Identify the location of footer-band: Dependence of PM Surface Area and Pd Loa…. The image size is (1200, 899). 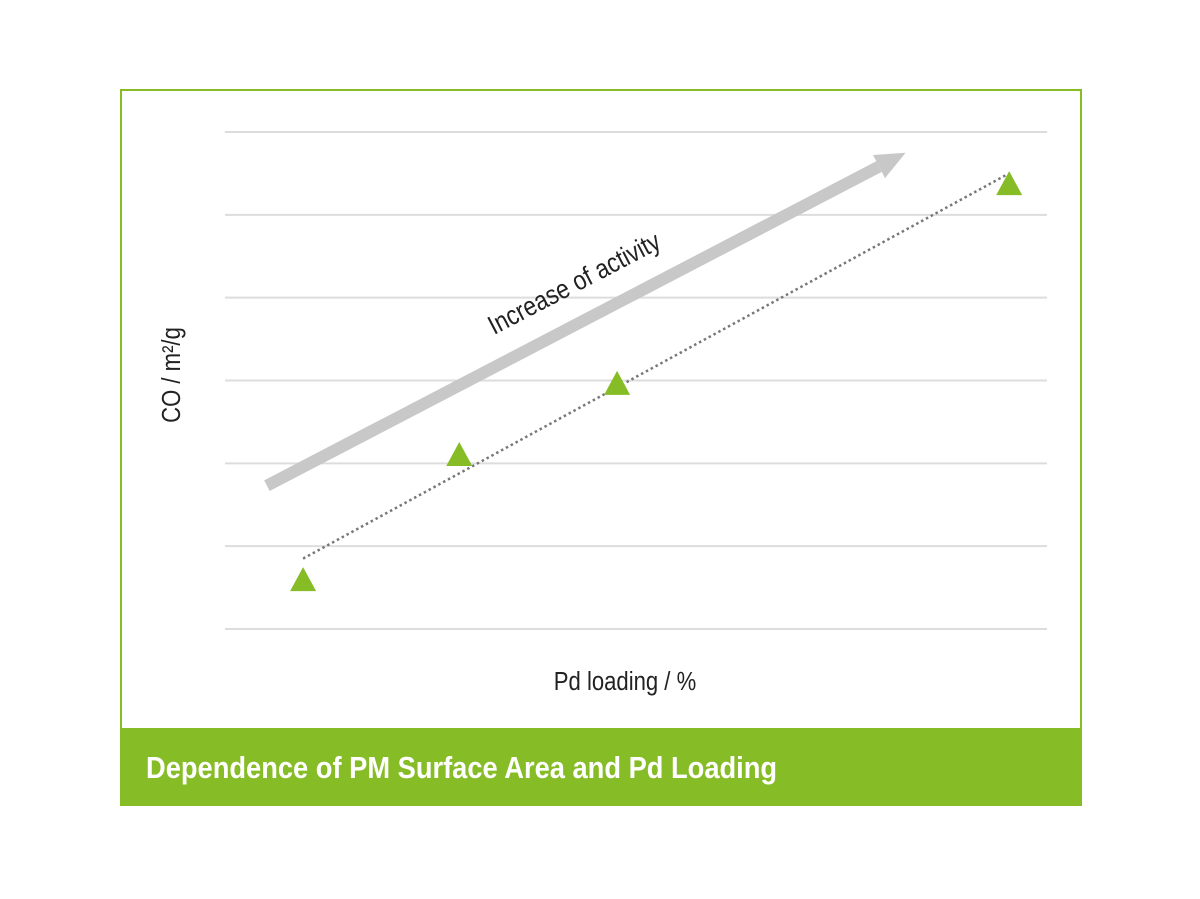
(601, 767).